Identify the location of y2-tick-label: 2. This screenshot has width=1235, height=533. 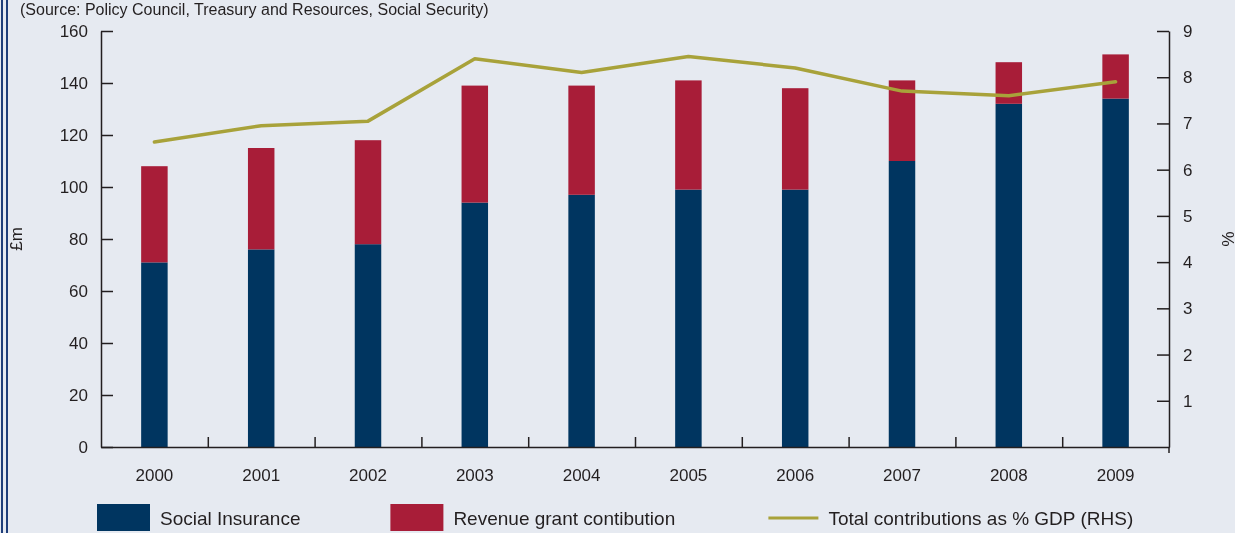
(1188, 355).